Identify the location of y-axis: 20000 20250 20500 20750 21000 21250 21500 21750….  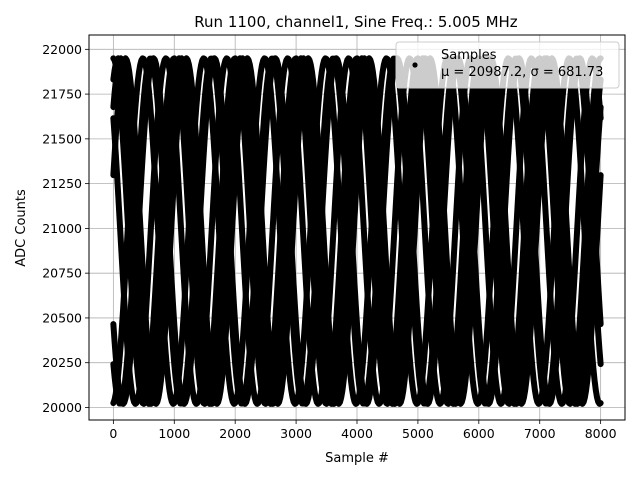
(65, 228).